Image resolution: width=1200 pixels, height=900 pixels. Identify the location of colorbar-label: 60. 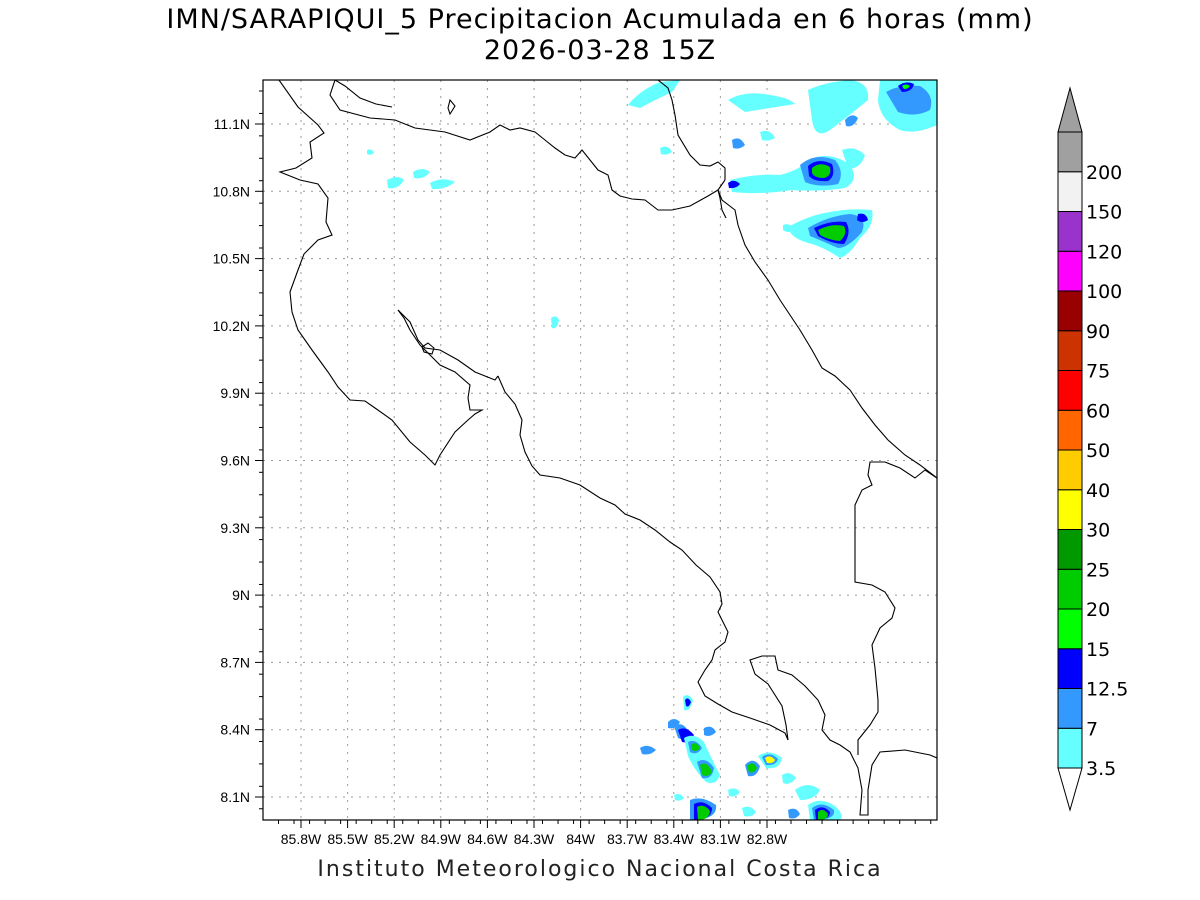
(1098, 411).